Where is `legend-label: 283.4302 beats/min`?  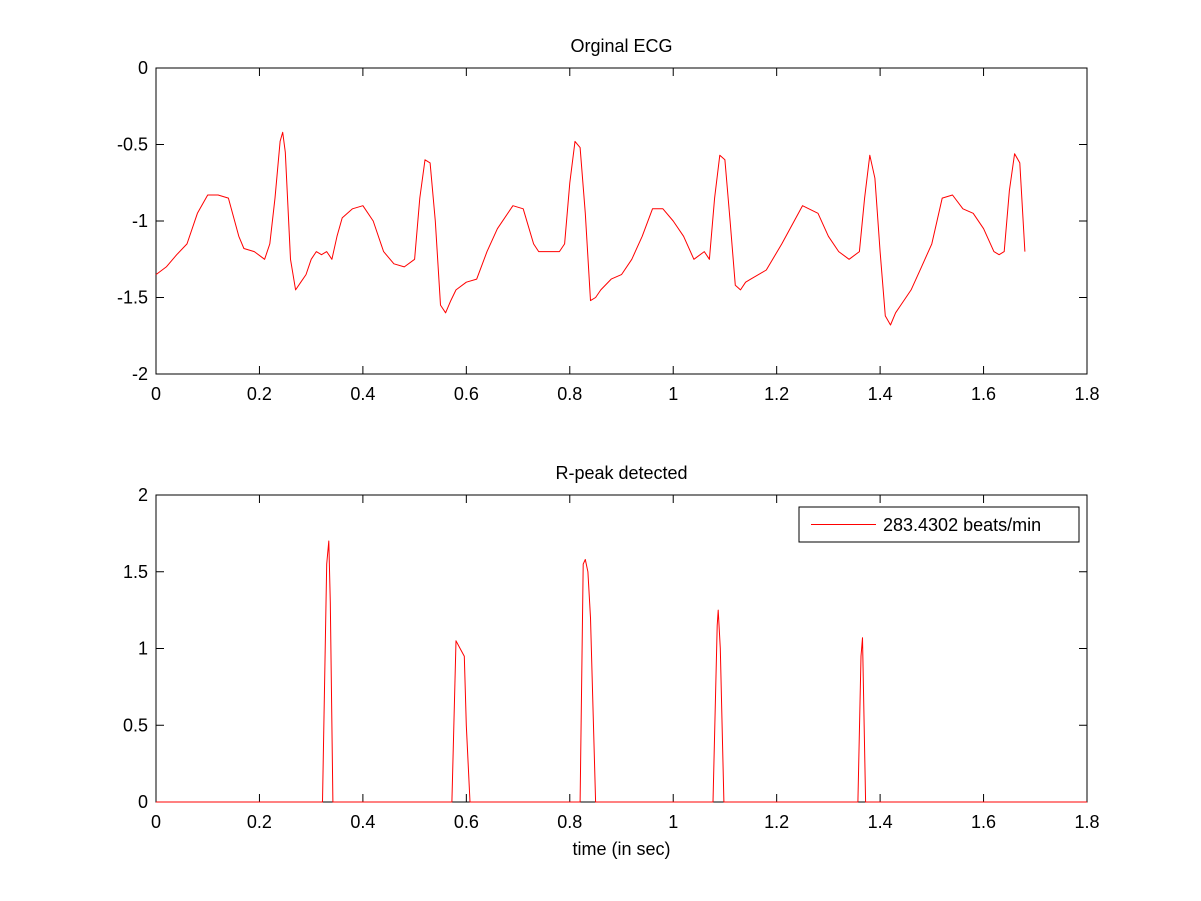
legend-label: 283.4302 beats/min is located at coordinates (962, 525).